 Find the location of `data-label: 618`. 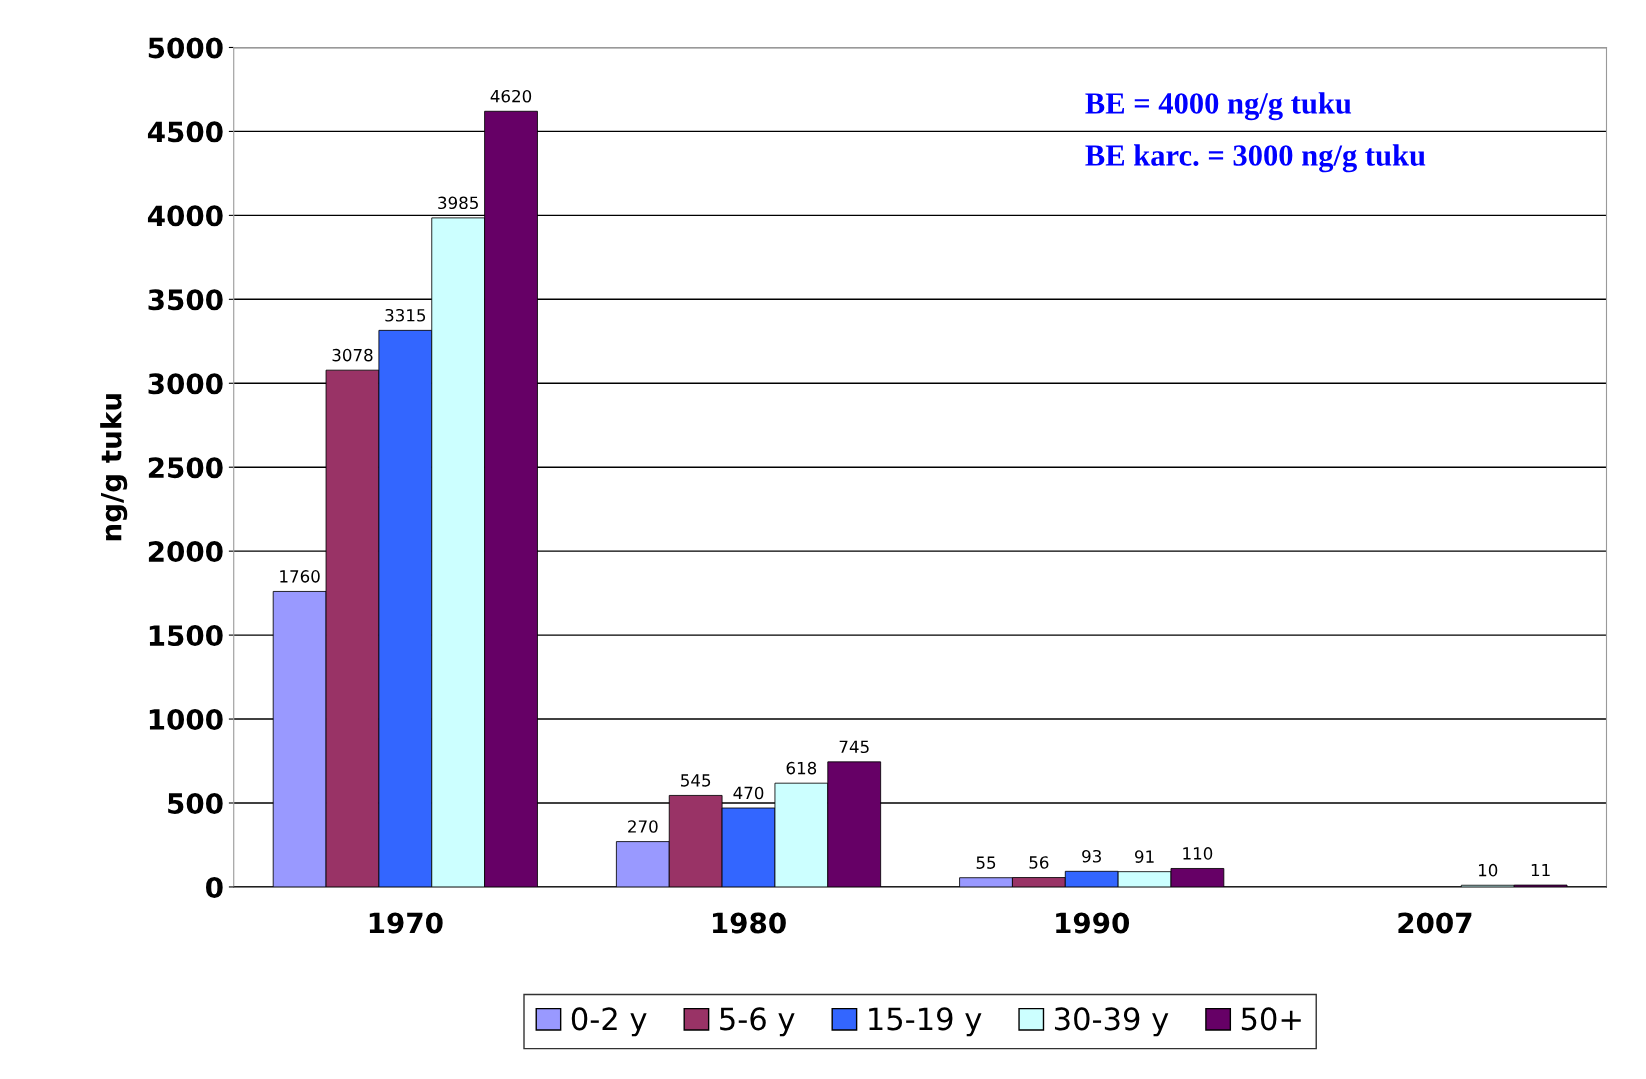

data-label: 618 is located at coordinates (801, 768).